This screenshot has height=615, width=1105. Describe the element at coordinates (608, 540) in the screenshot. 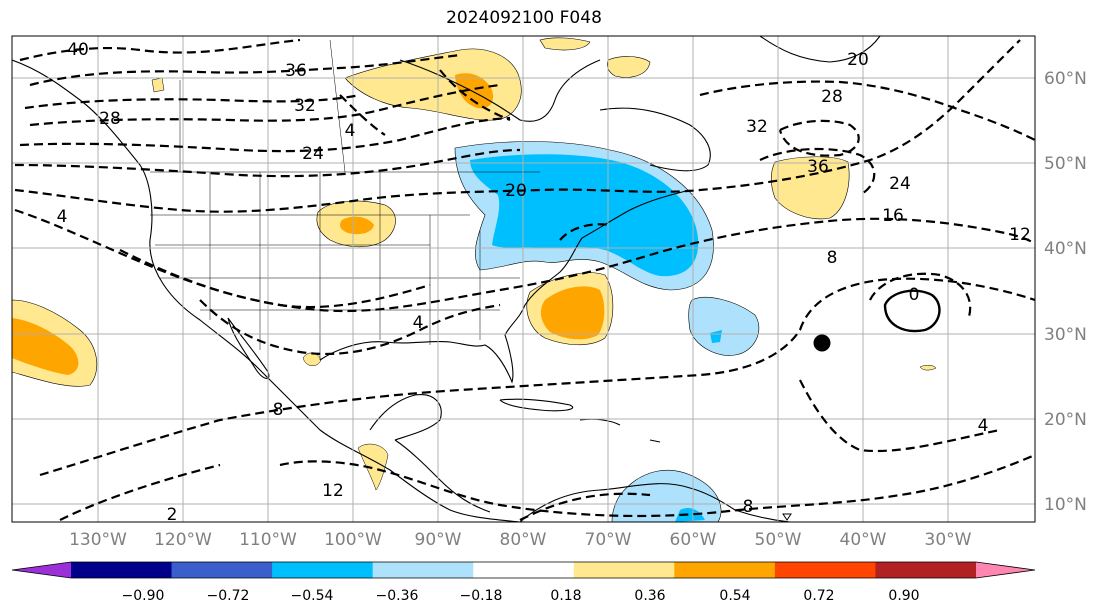

I see `lon-tick: 70°W` at that location.